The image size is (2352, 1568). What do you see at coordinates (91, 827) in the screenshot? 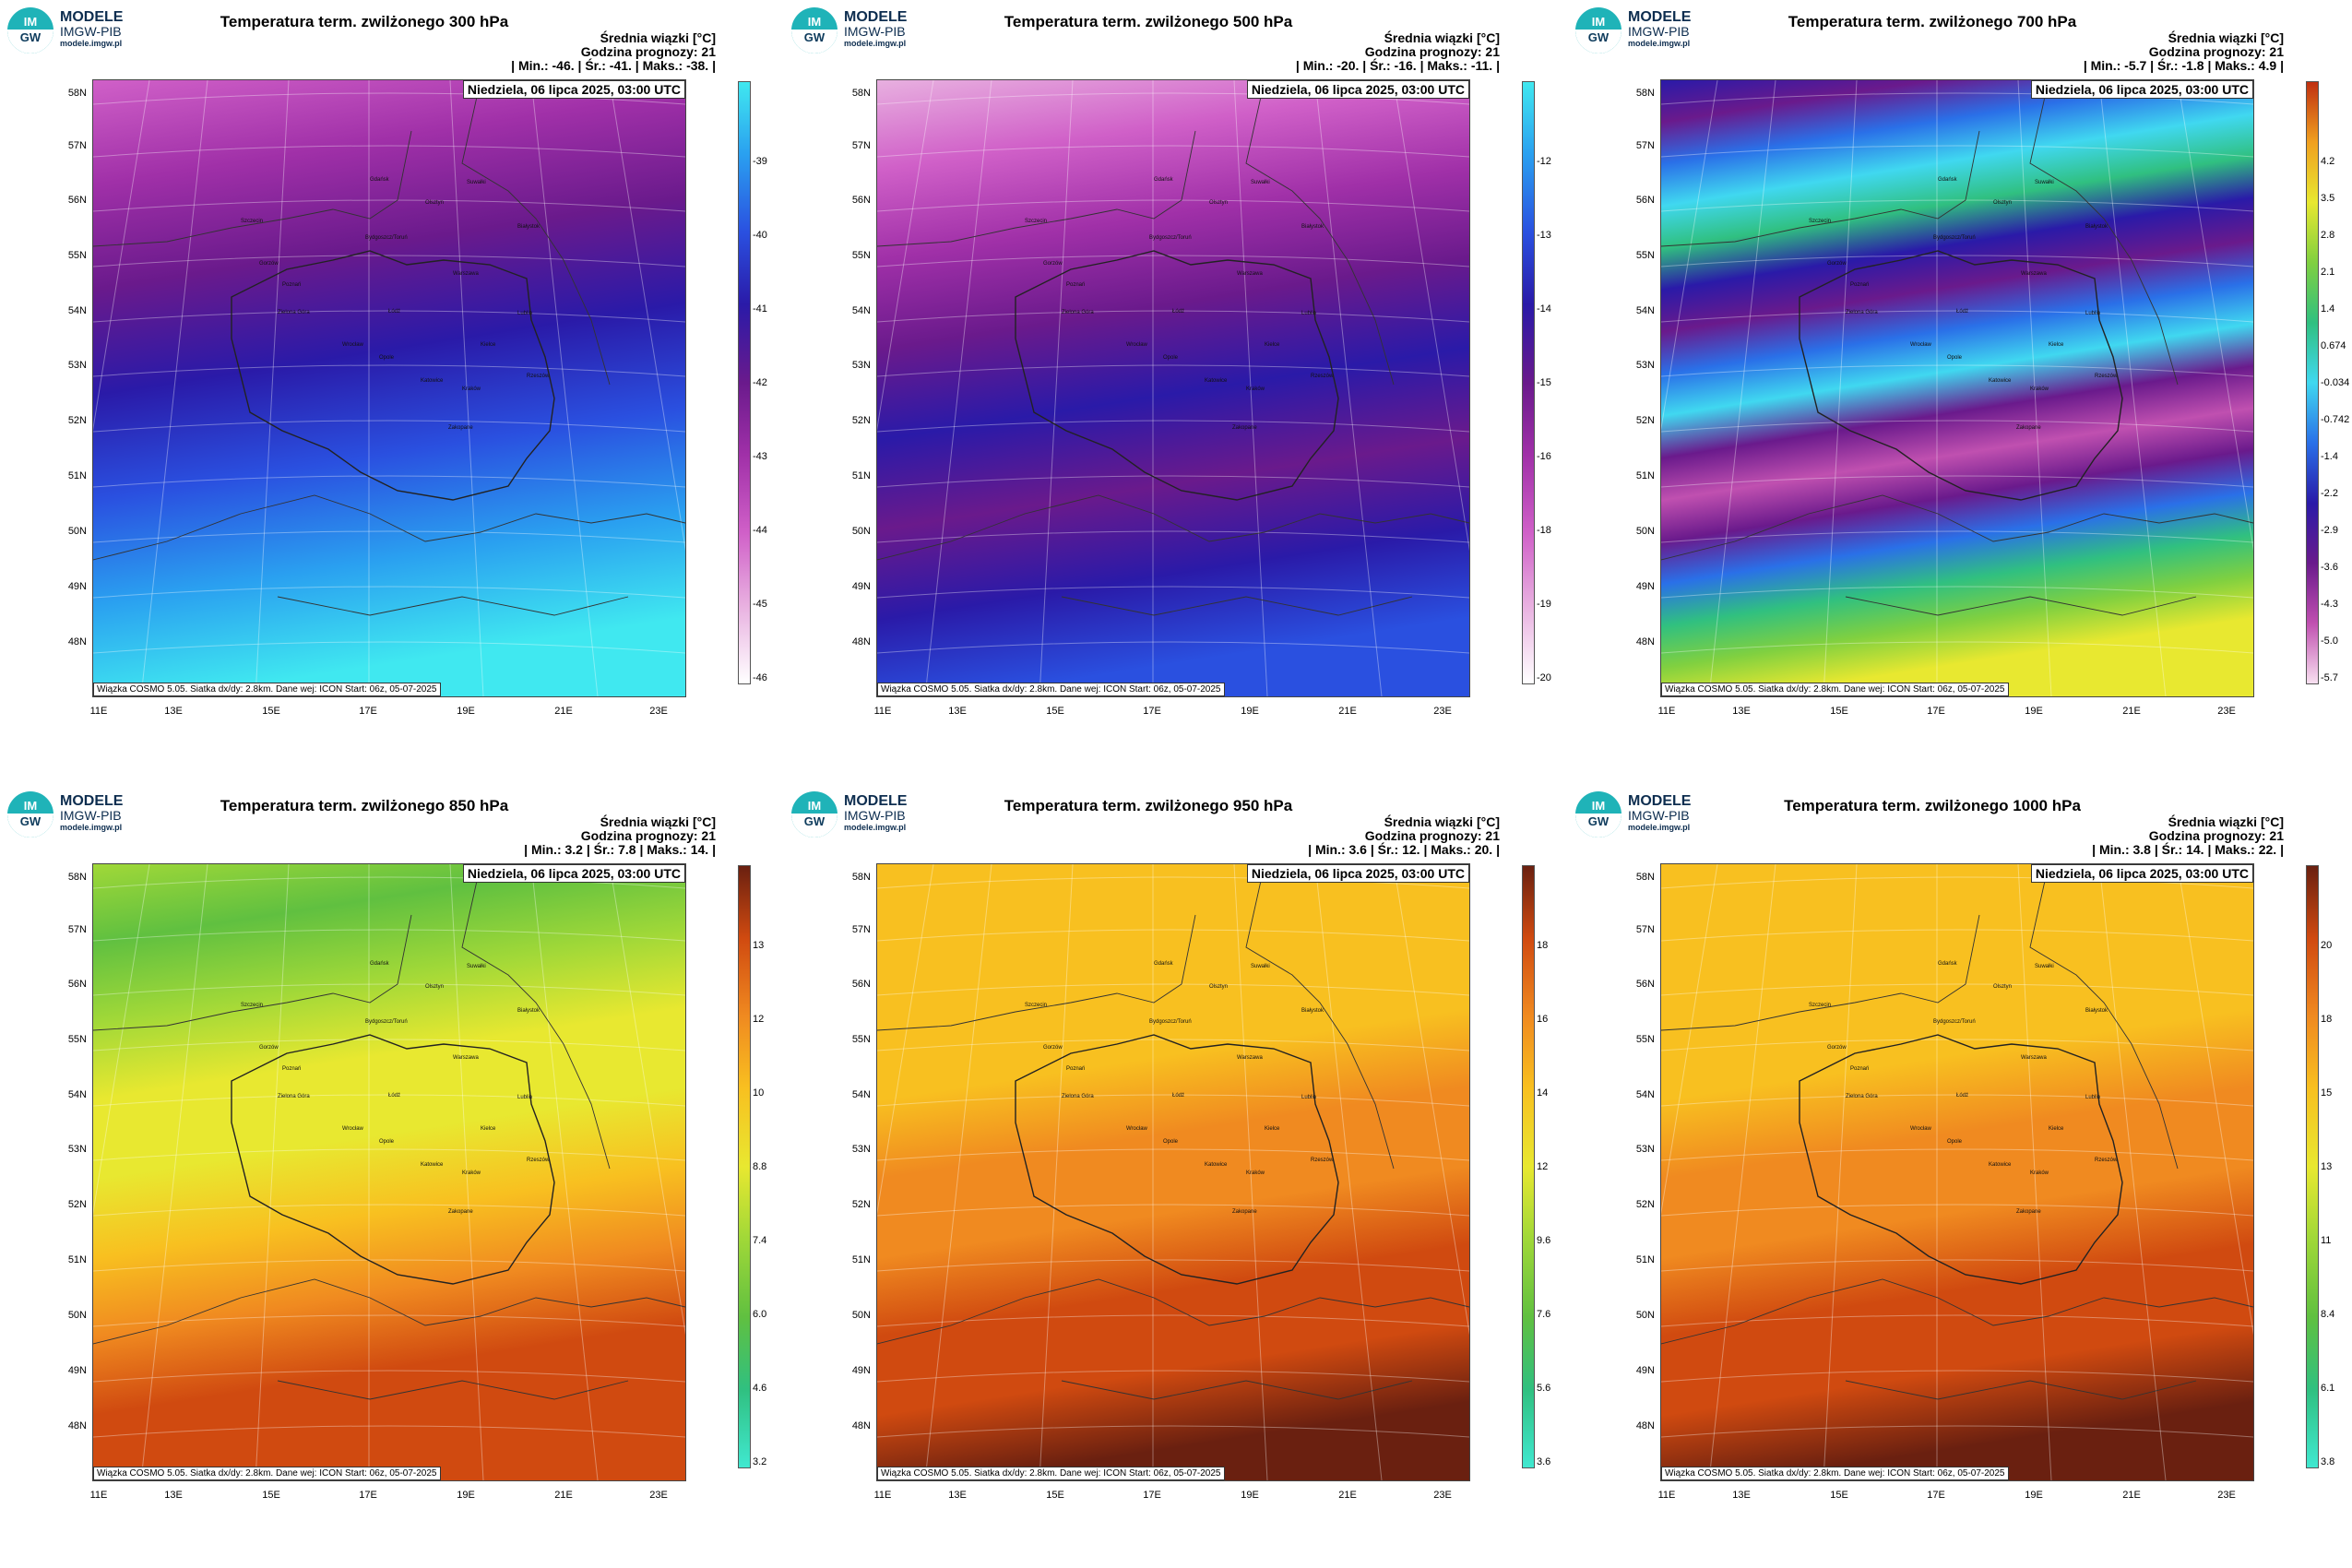
I see `site-url: modele.imgw.pl` at bounding box center [91, 827].